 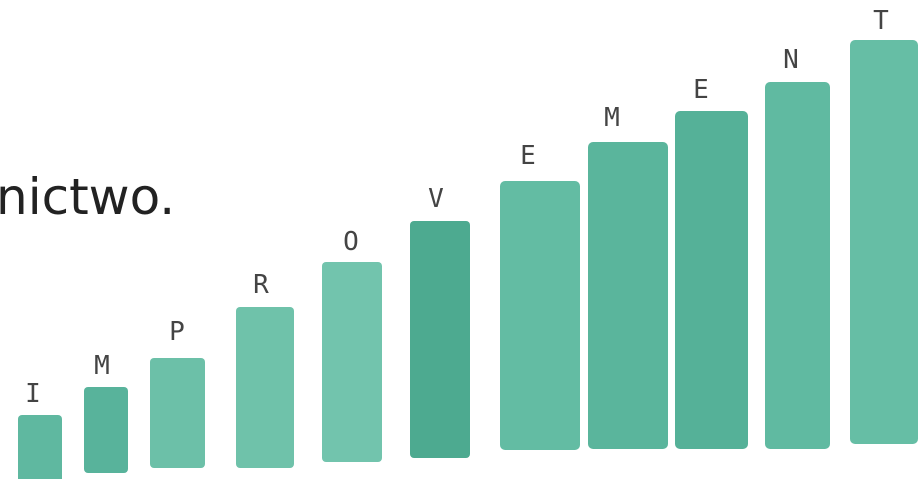 I want to click on letter: T, so click(x=881, y=21).